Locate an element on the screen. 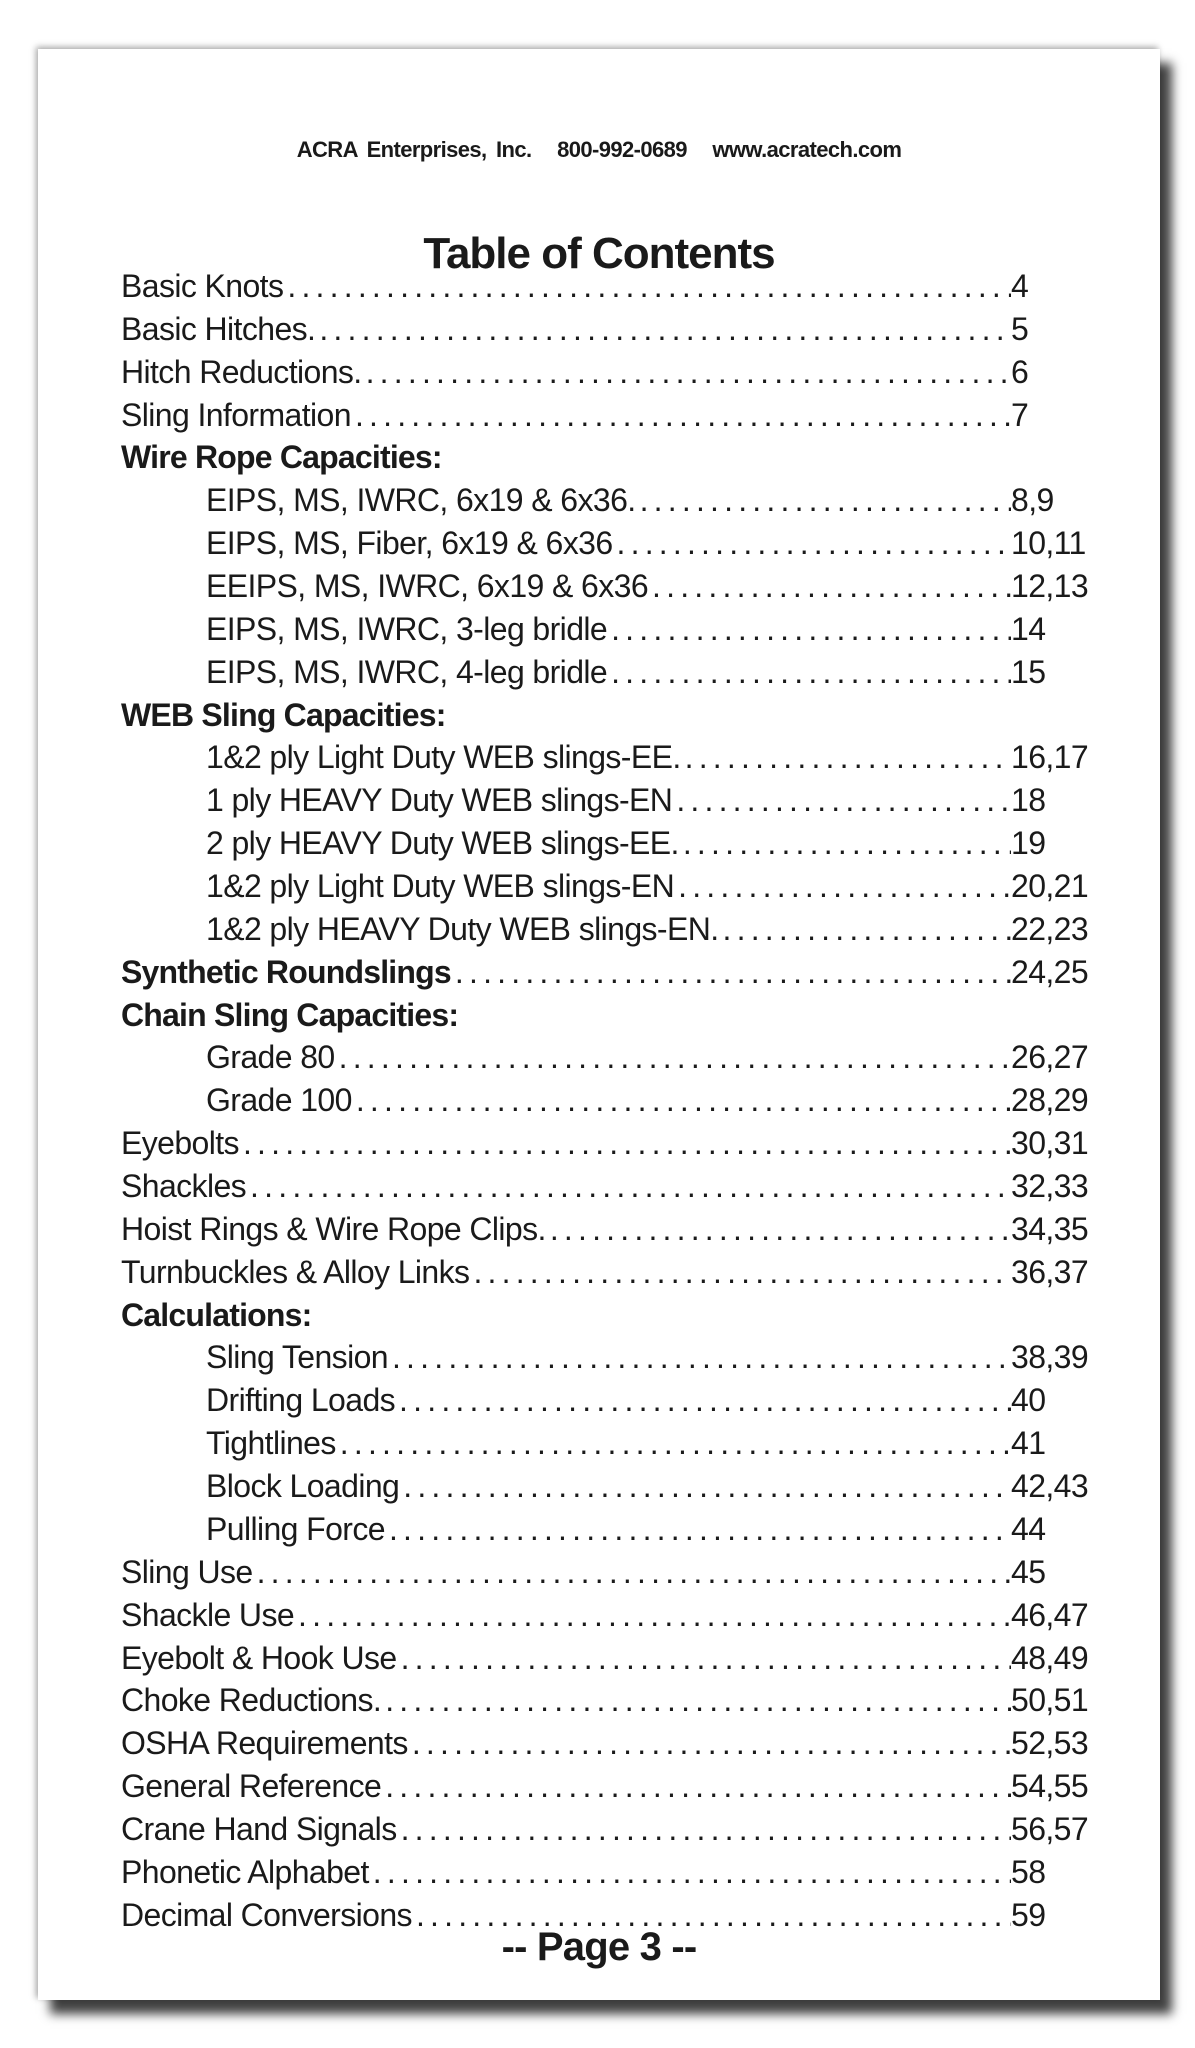  toc-entry-label: EIPS, MS, Fiber, 6x19 & 6x36 is located at coordinates (409, 543).